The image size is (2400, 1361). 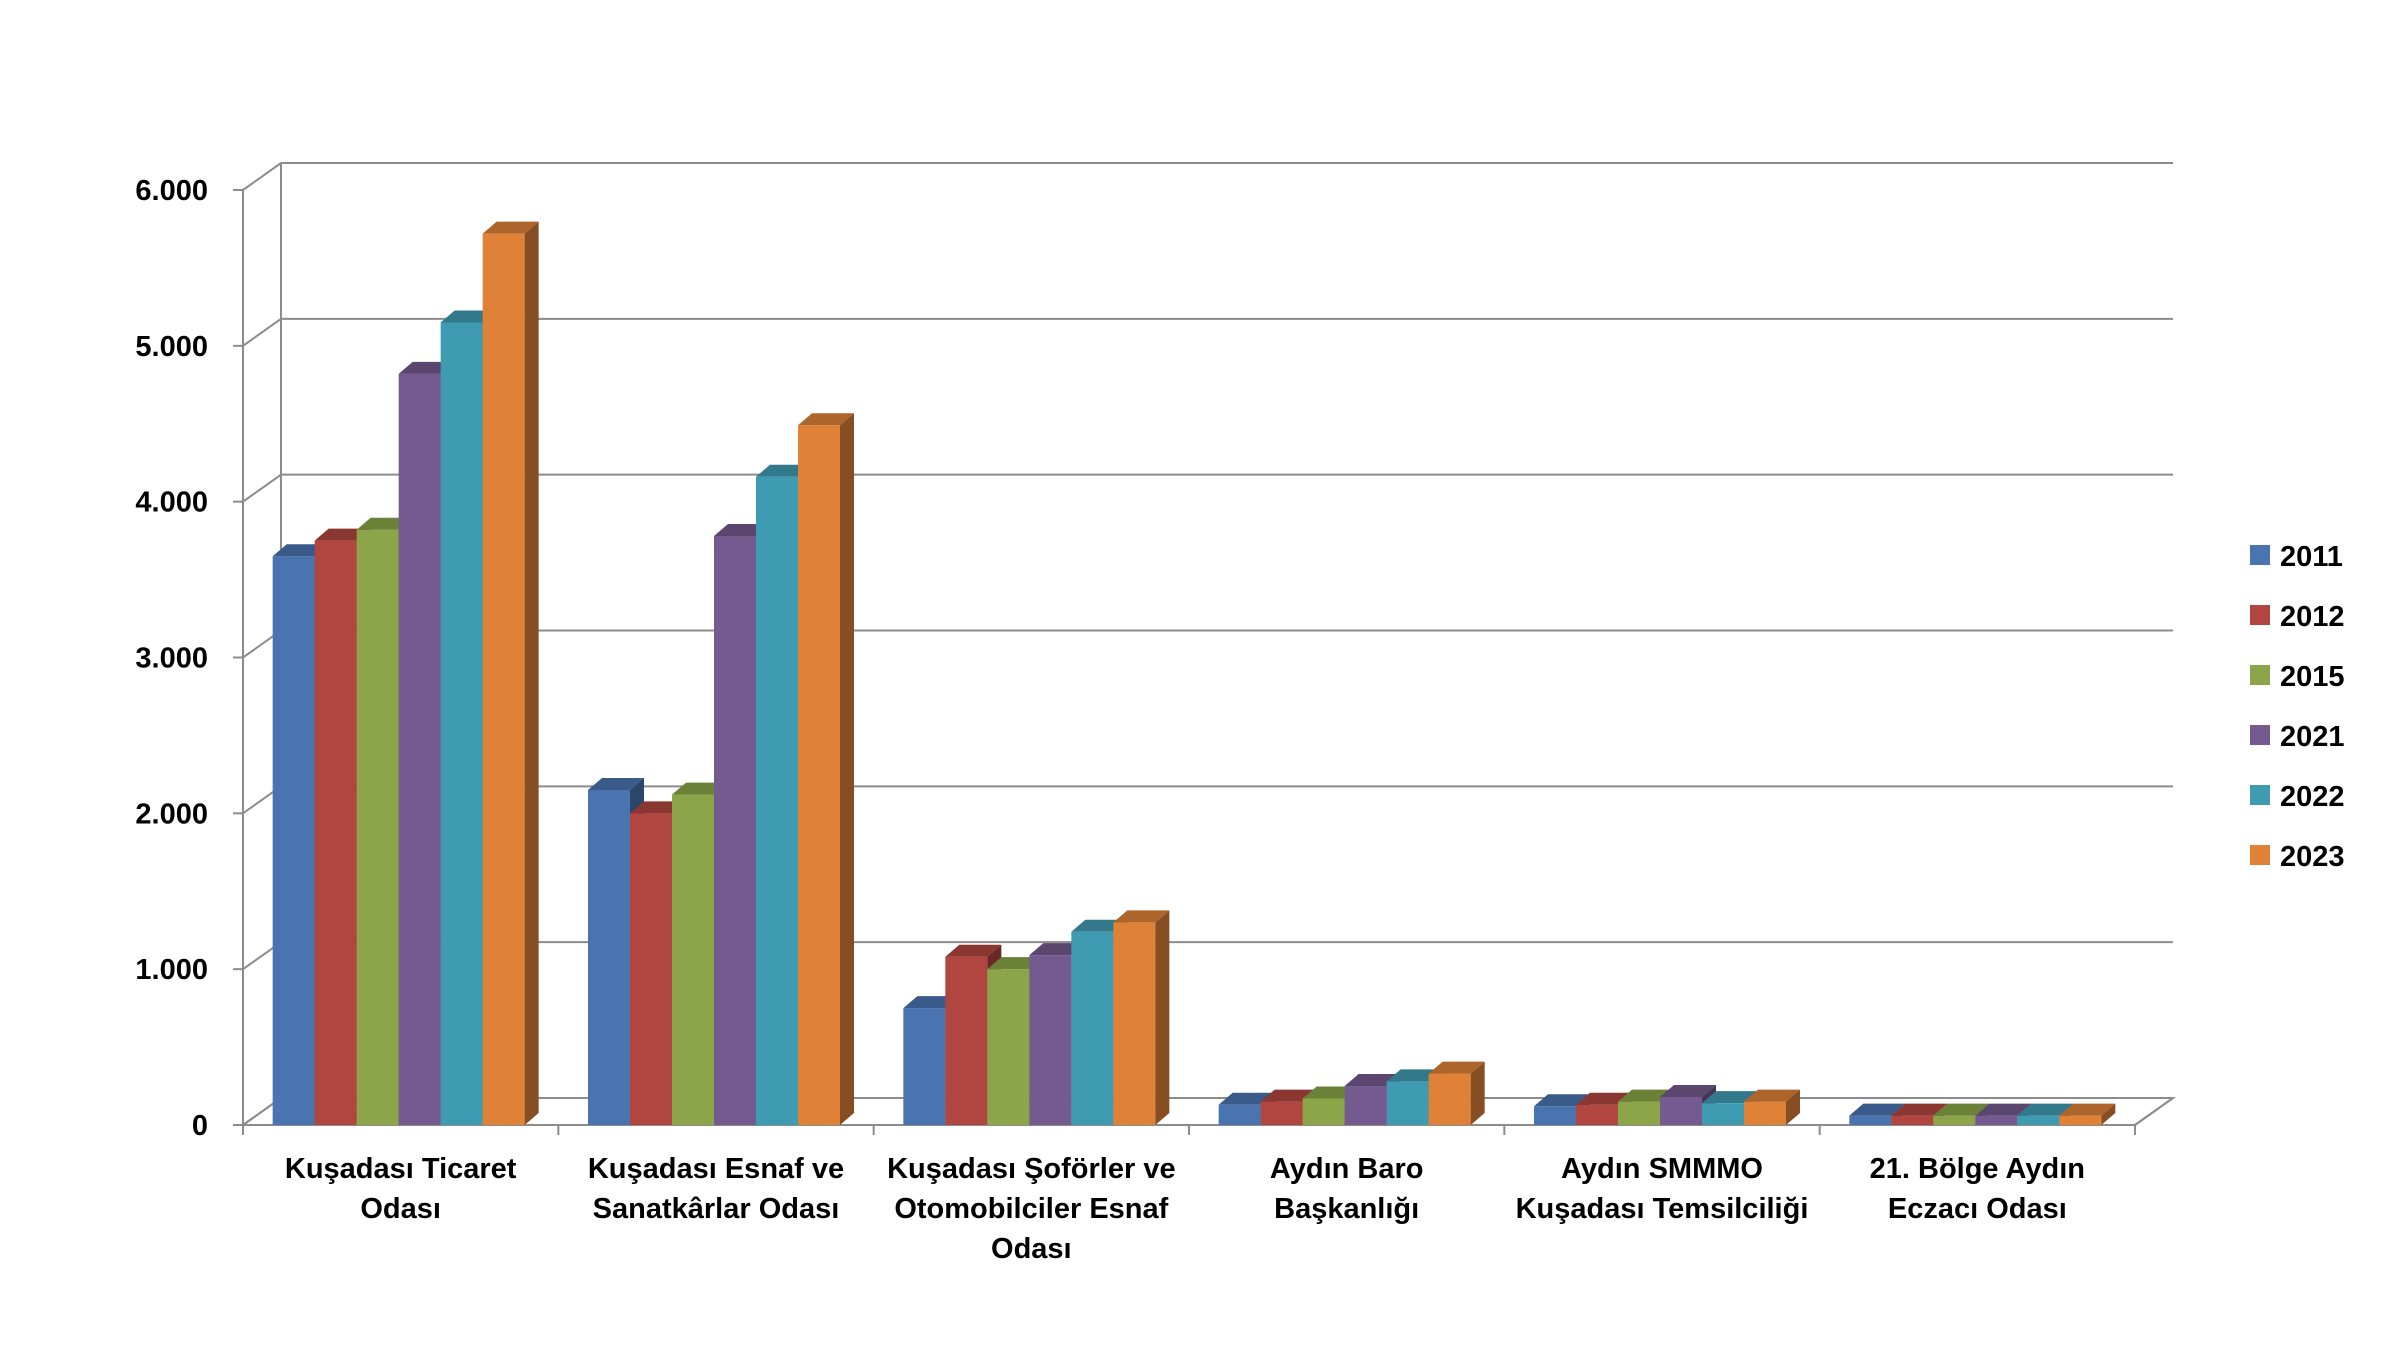 I want to click on legend-entry: 2021, so click(x=2297, y=737).